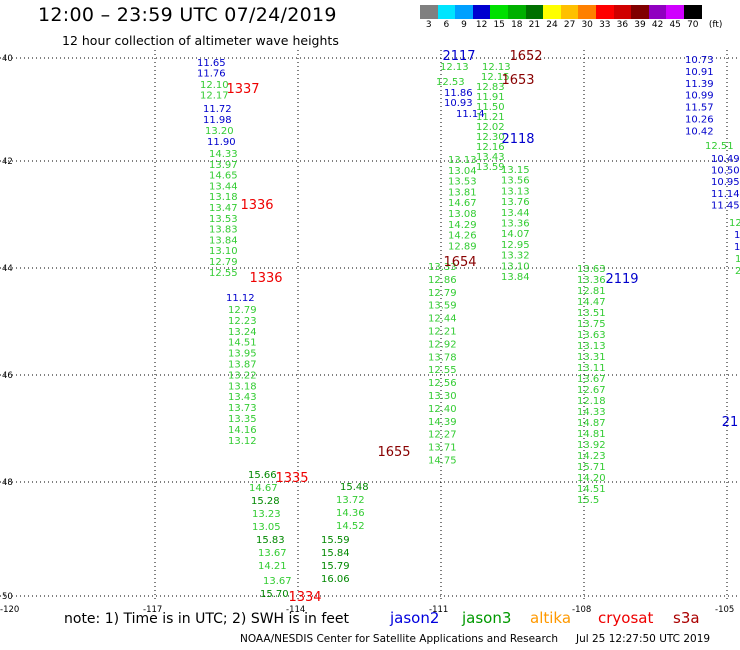 Image resolution: width=740 pixels, height=650 pixels. I want to click on wave-height-label: 15.83, so click(270, 540).